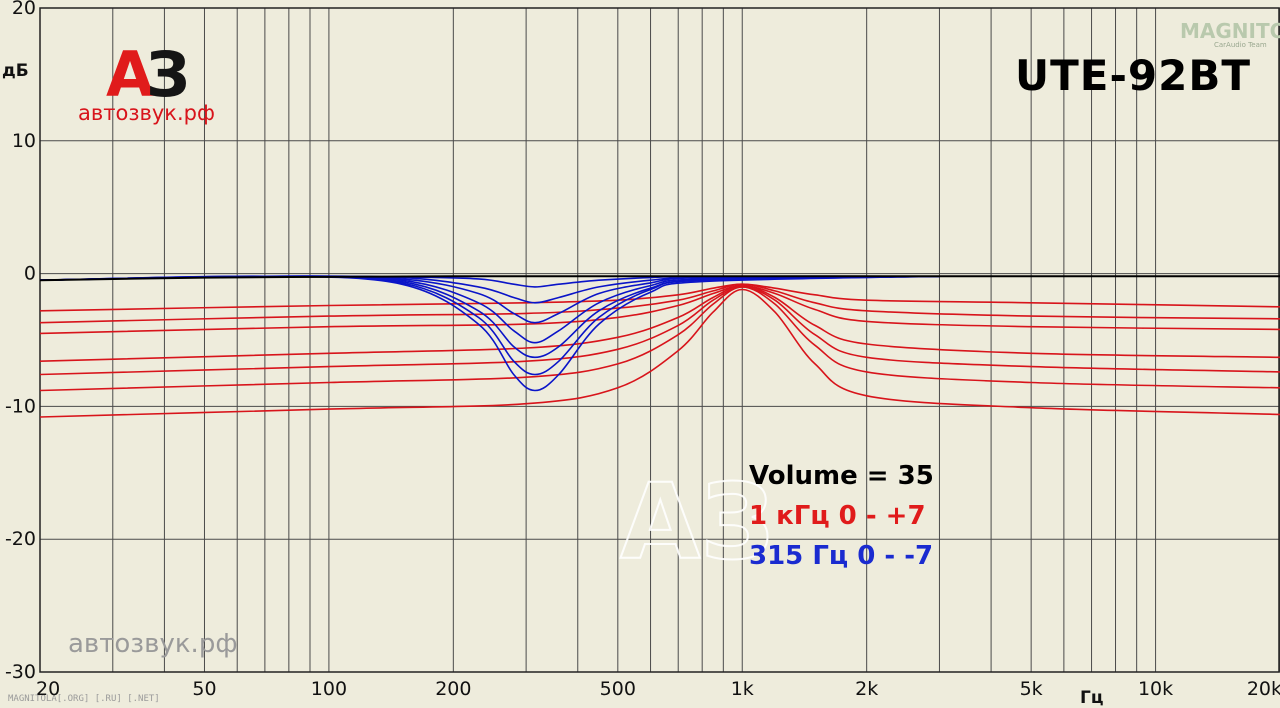 Image resolution: width=1280 pixels, height=708 pixels. I want to click on x-tick-label: 100, so click(329, 689).